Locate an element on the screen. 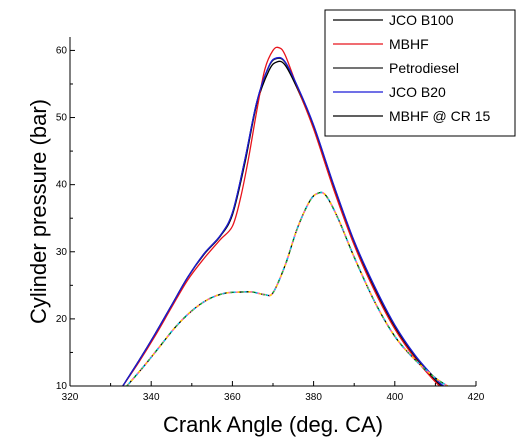 The image size is (518, 446). legend-label-mbhf-cr-15: MBHF @ CR 15 is located at coordinates (440, 116).